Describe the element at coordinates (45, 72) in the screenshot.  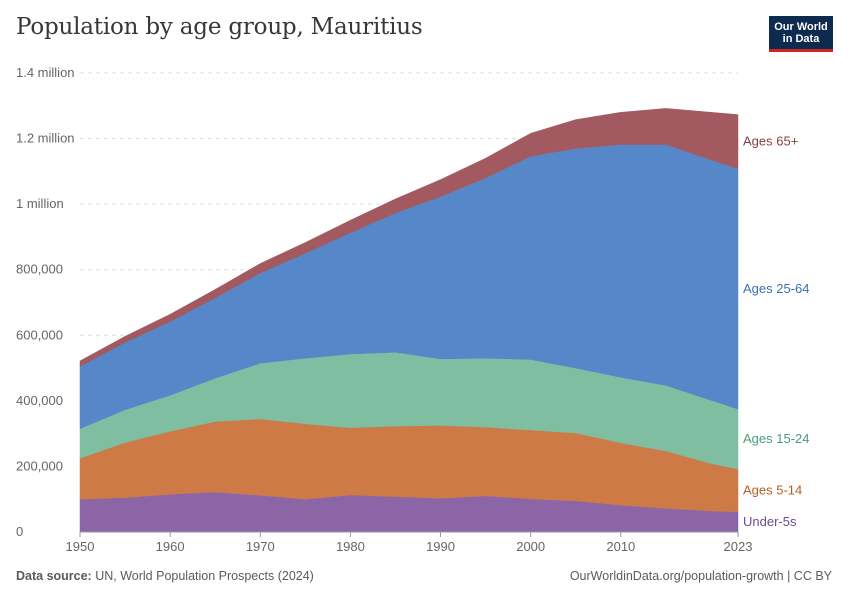
I see `y-tick-label: 1.4 million` at that location.